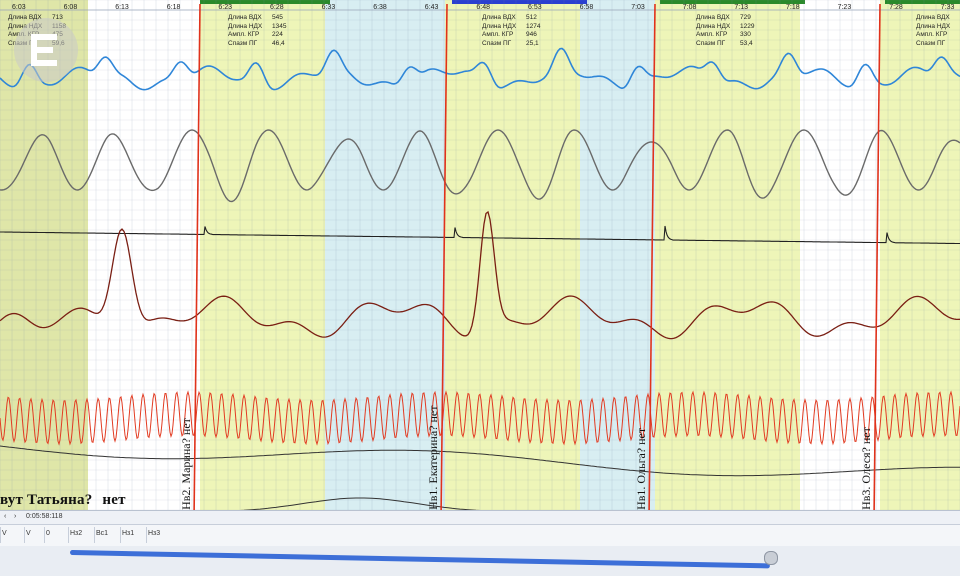 The width and height of the screenshot is (960, 576). Describe the element at coordinates (173, 7) in the screenshot. I see `time-tick-label: 6:18` at that location.